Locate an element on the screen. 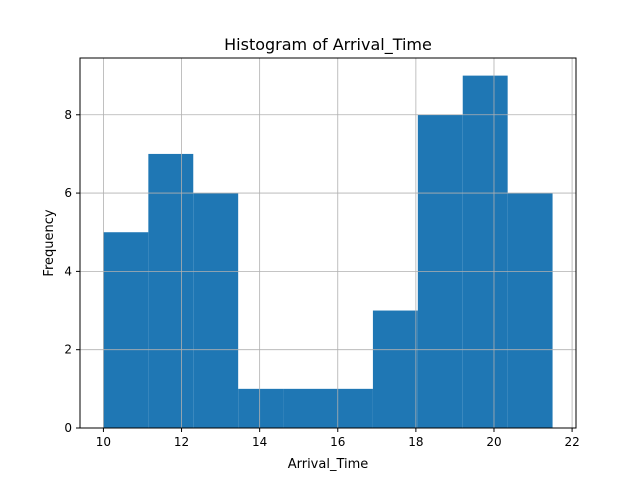 Image resolution: width=640 pixels, height=480 pixels. y-axis-ticks: 0 2 4 6 8 is located at coordinates (72, 271).